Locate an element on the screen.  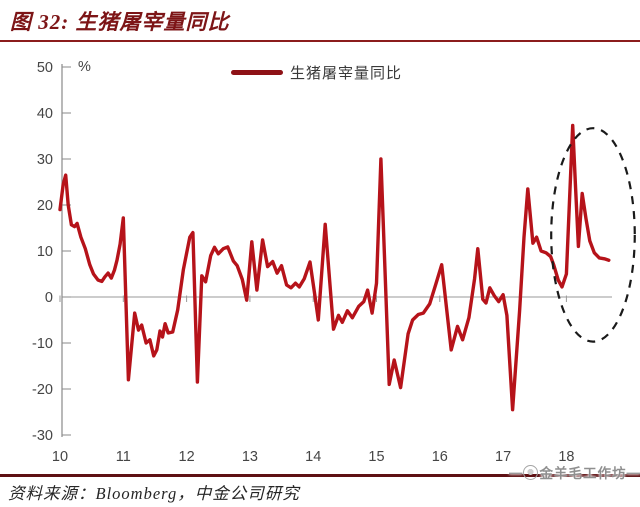
footer-divider is located at coordinates (320, 475).